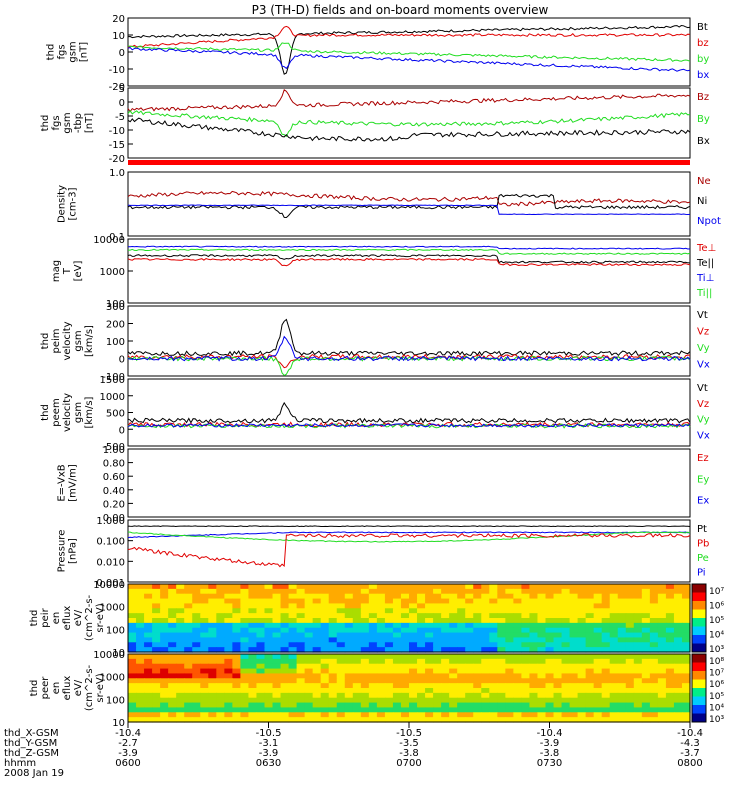 This screenshot has width=750, height=804. What do you see at coordinates (112, 678) in the screenshot?
I see `ytick-label: 1000` at bounding box center [112, 678].